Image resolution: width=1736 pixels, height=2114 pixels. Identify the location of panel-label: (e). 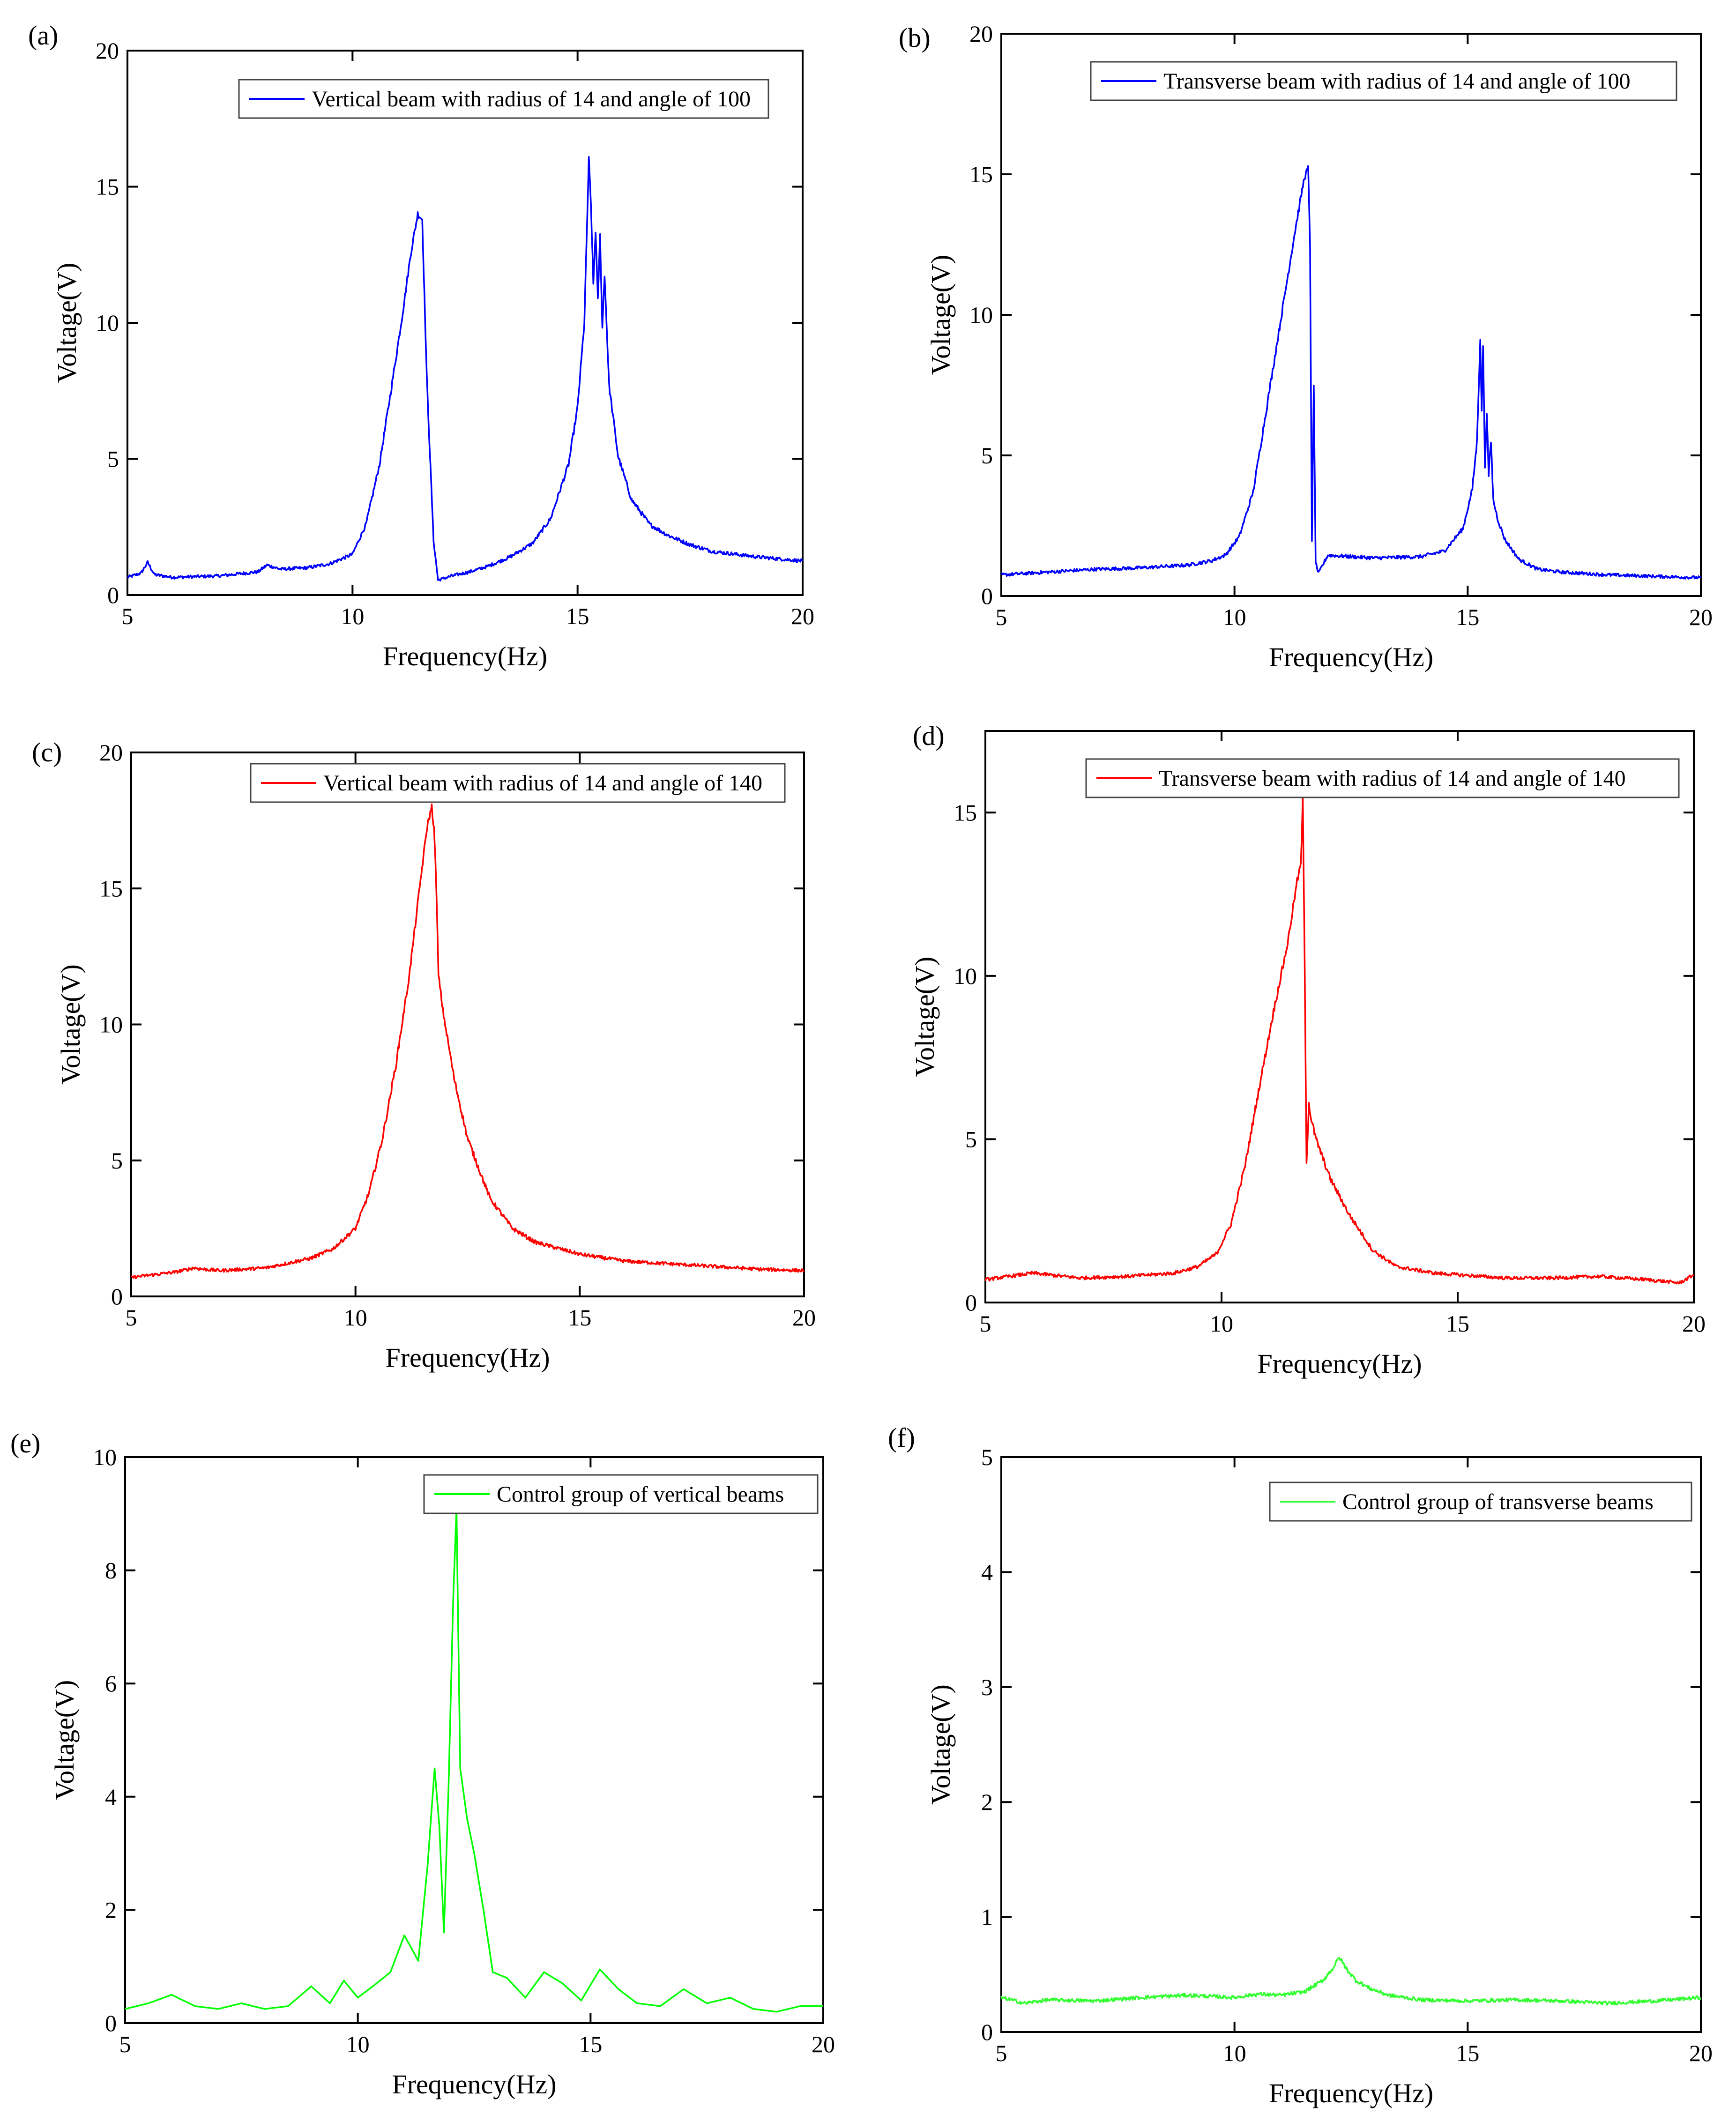
(25, 1444).